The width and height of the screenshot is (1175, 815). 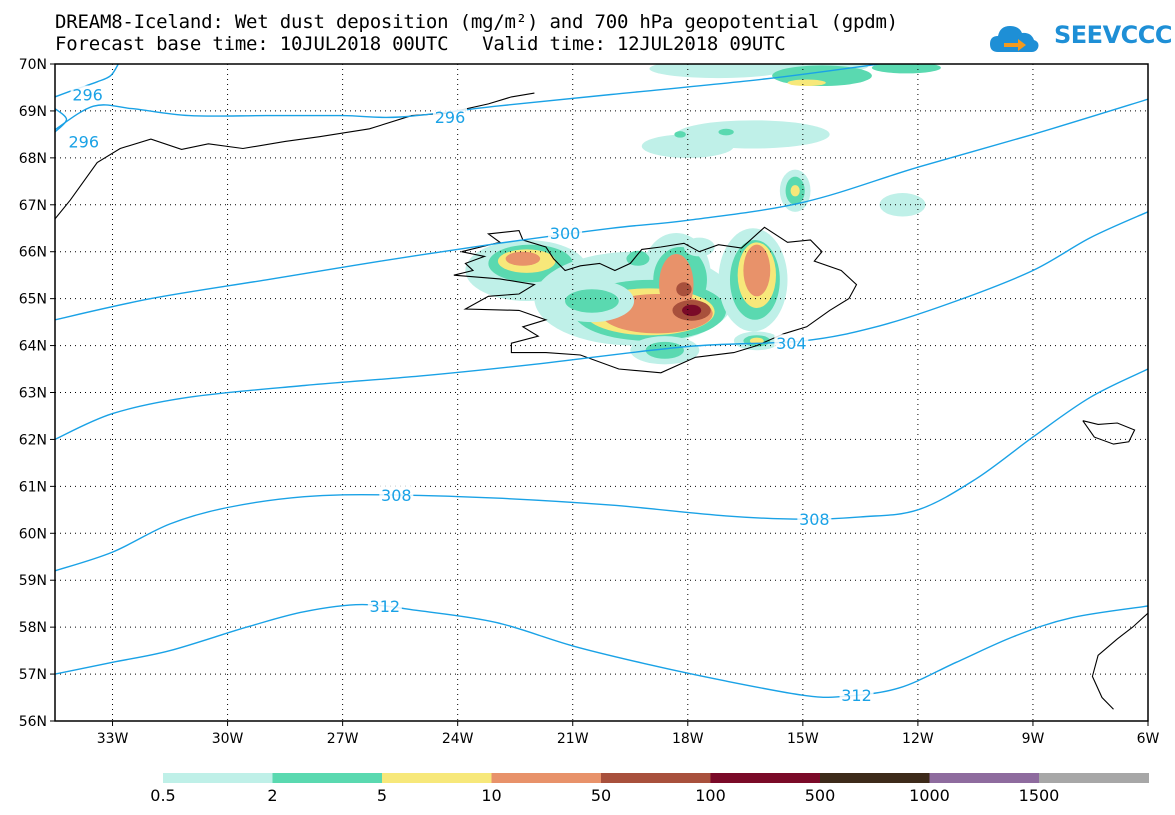 I want to click on contour-label: 304, so click(x=791, y=343).